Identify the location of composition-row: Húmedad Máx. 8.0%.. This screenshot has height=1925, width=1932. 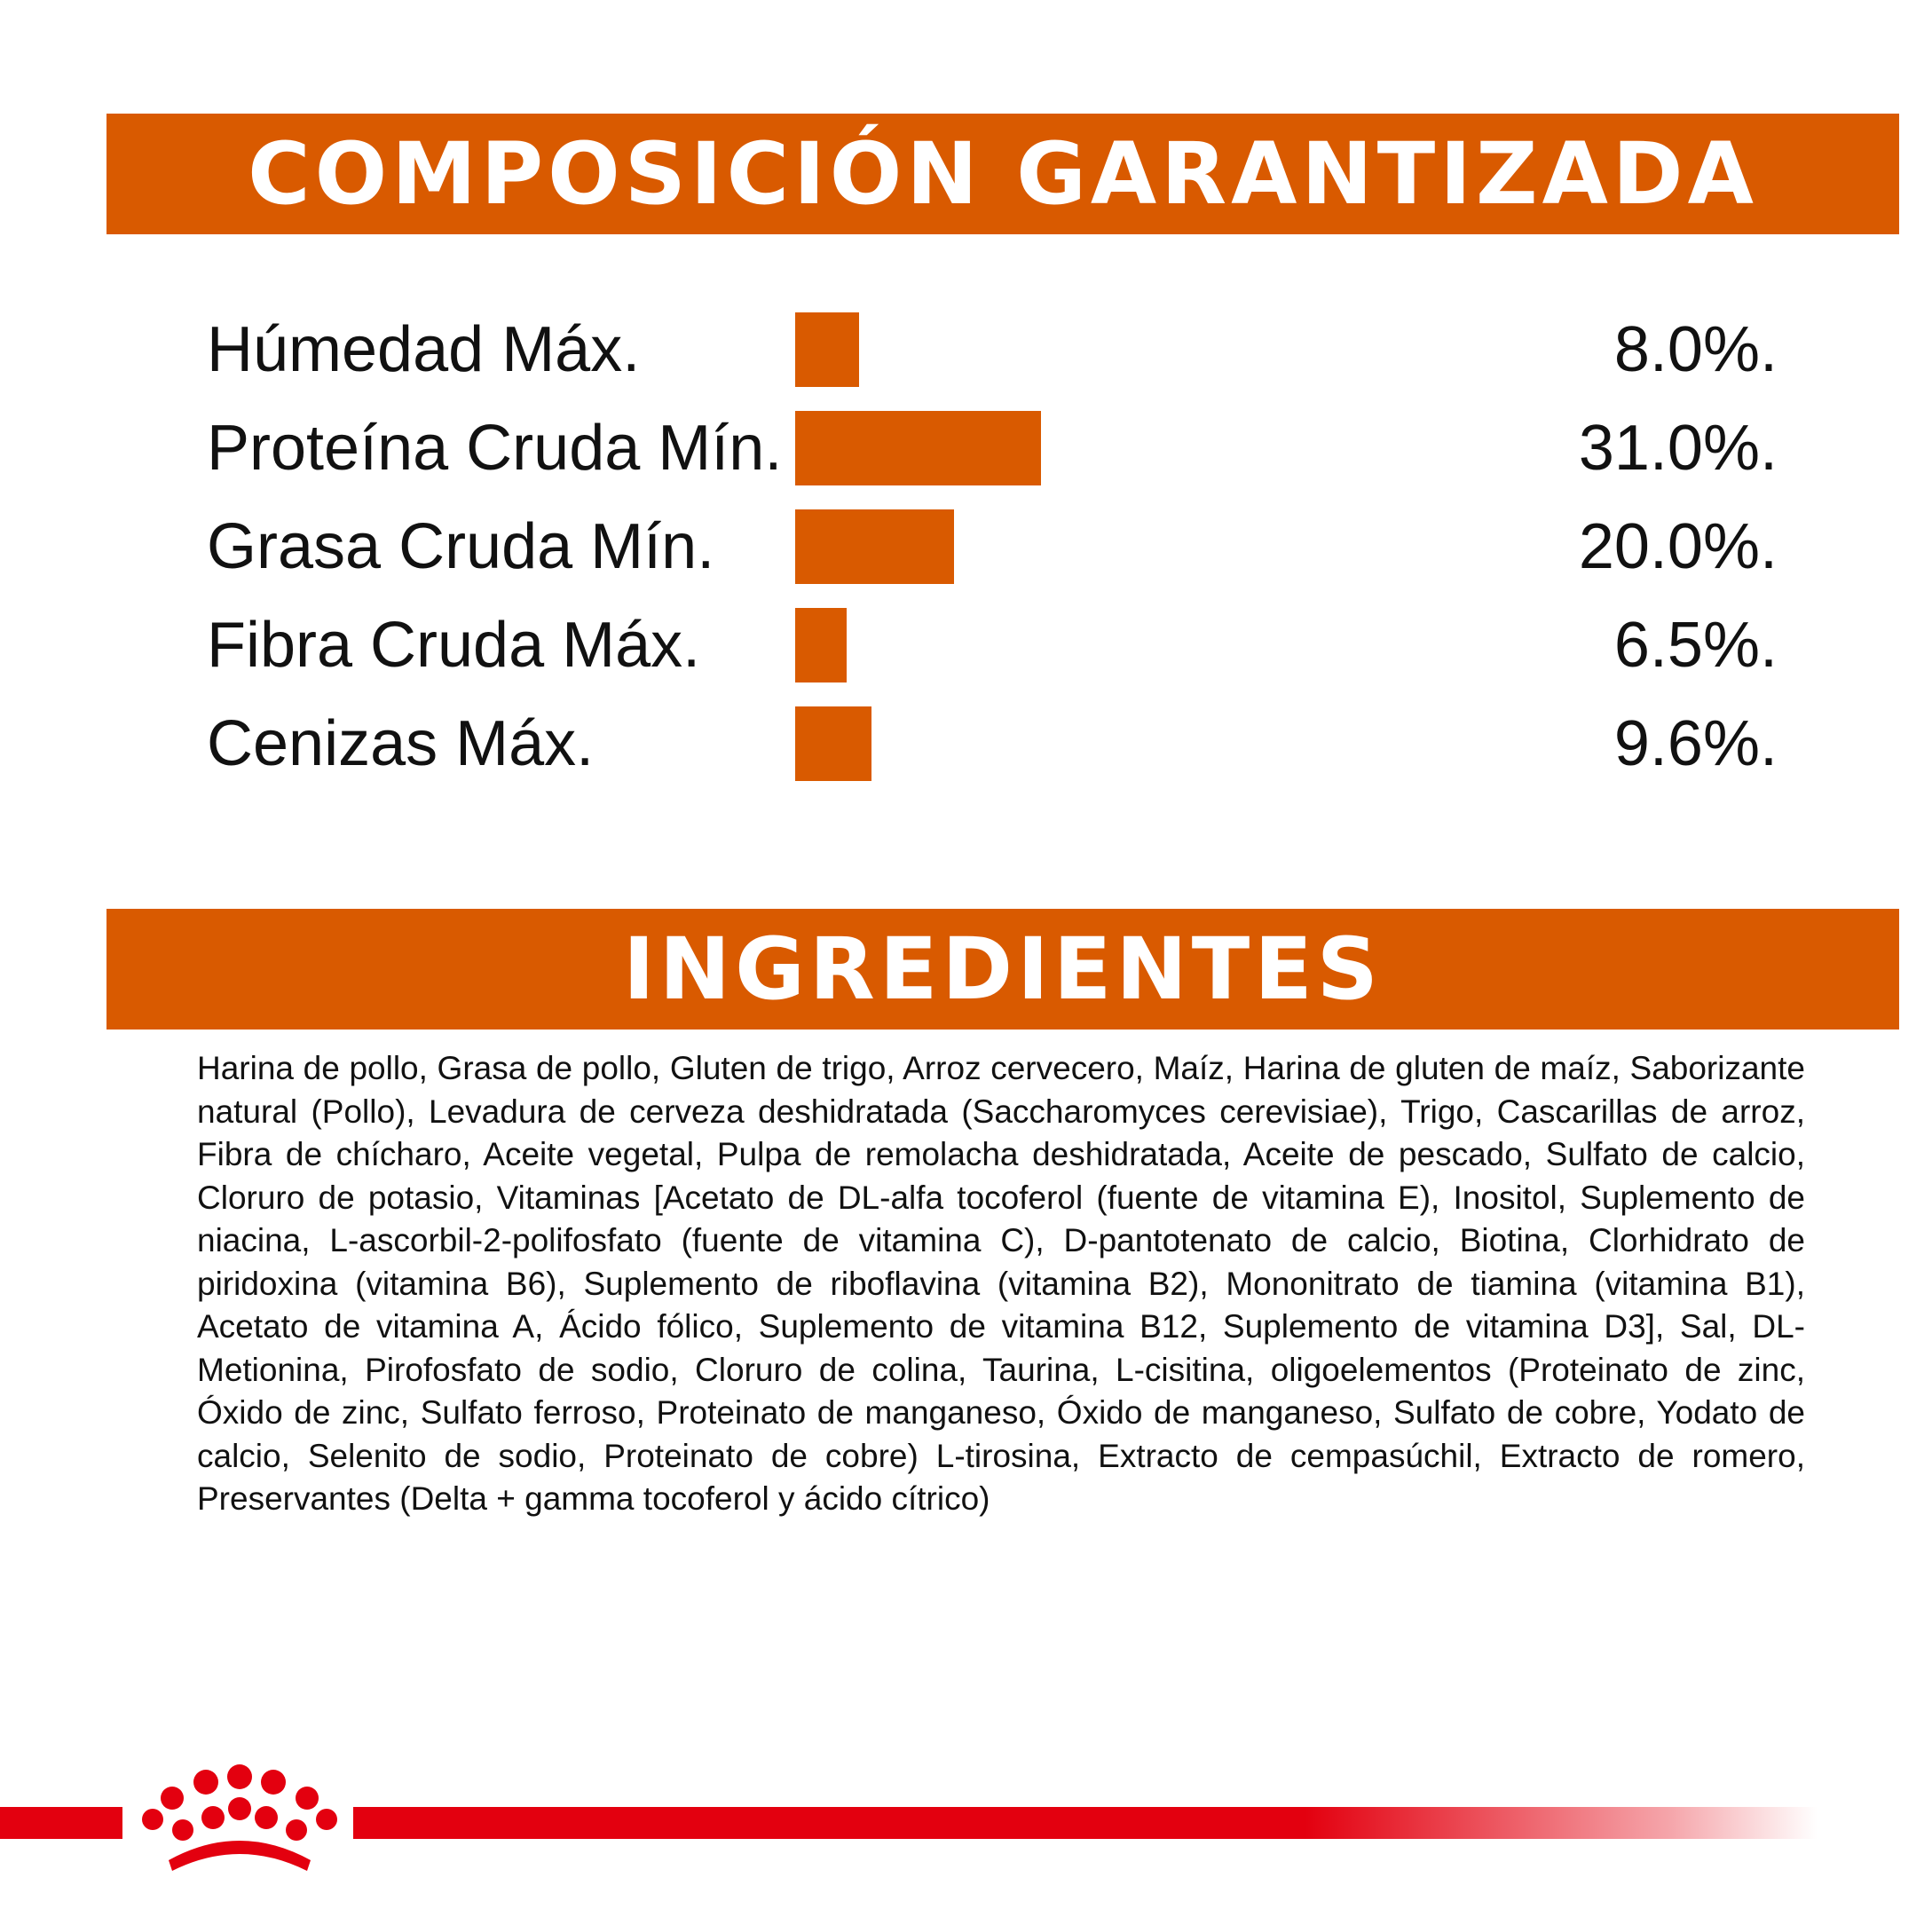
(966, 349).